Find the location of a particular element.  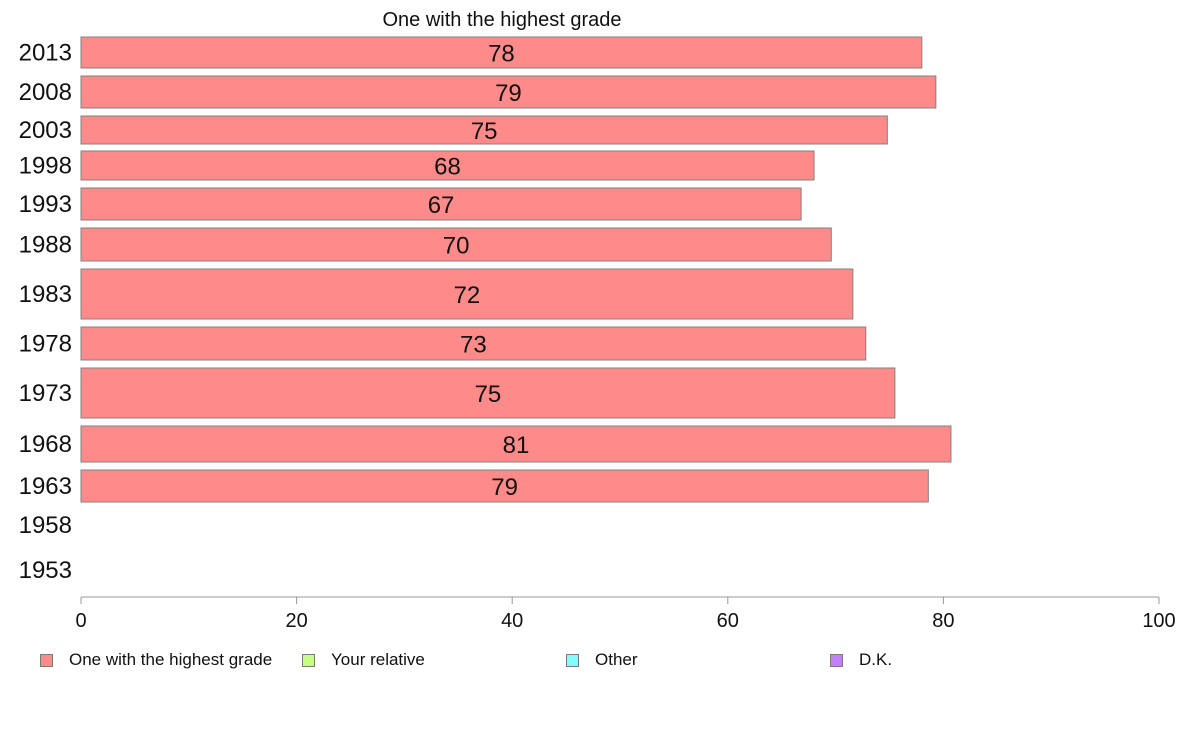

x-tick-label: 100 is located at coordinates (1158, 621).